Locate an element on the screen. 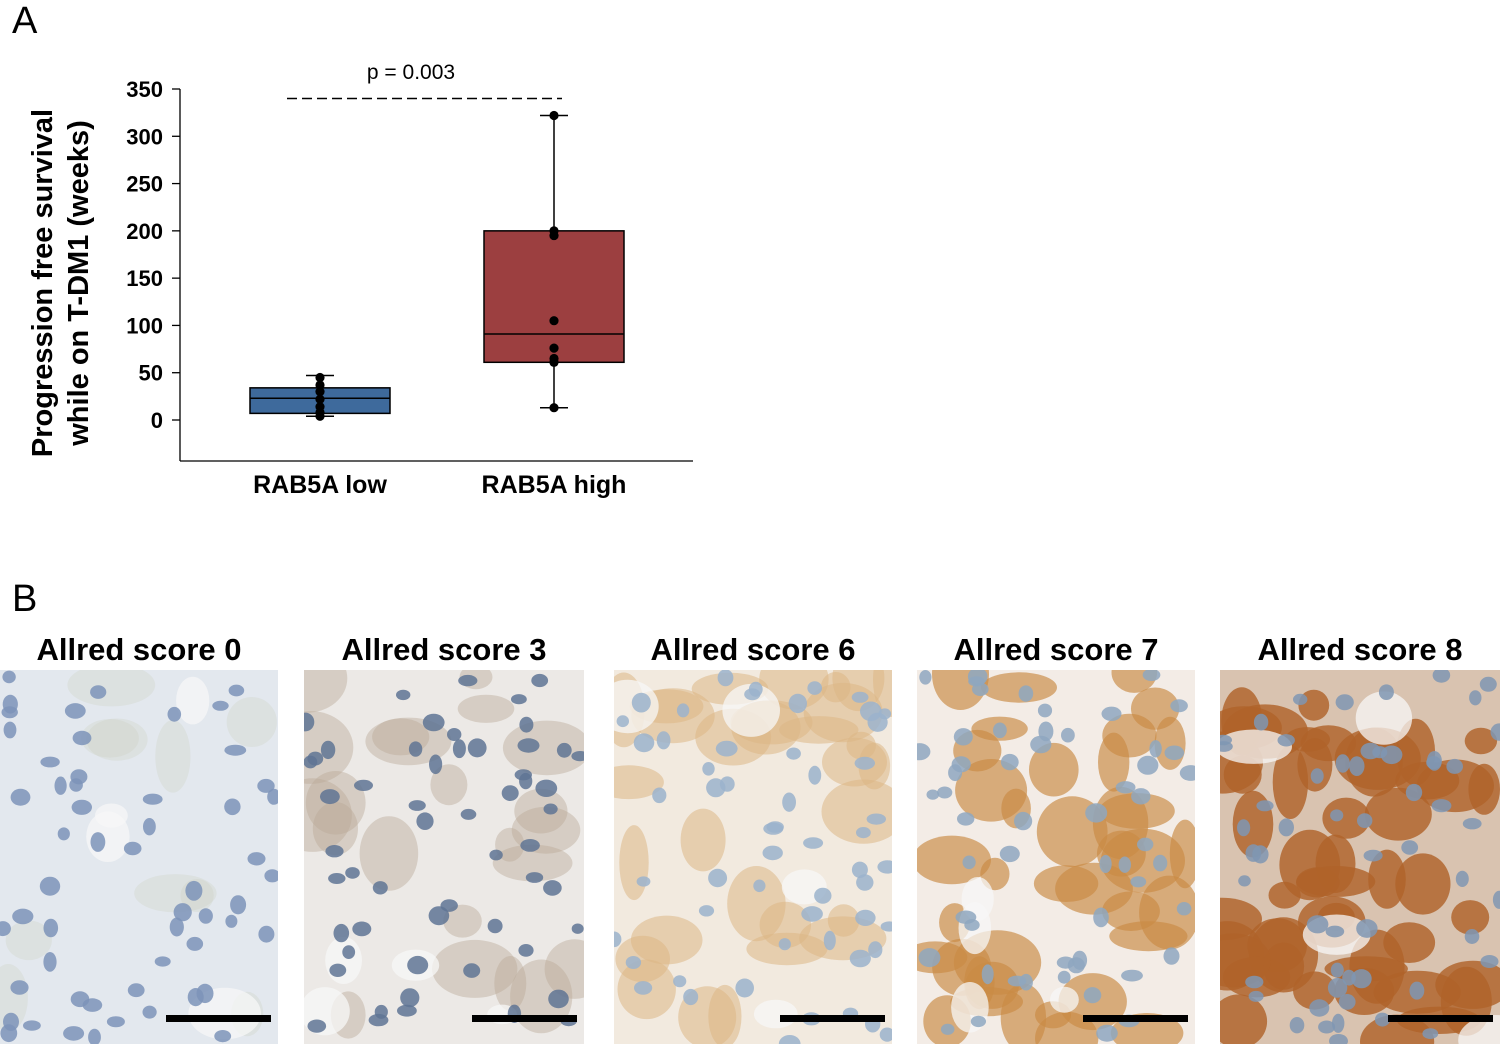 The width and height of the screenshot is (1500, 1044). panel-label-a: A is located at coordinates (25, 21).